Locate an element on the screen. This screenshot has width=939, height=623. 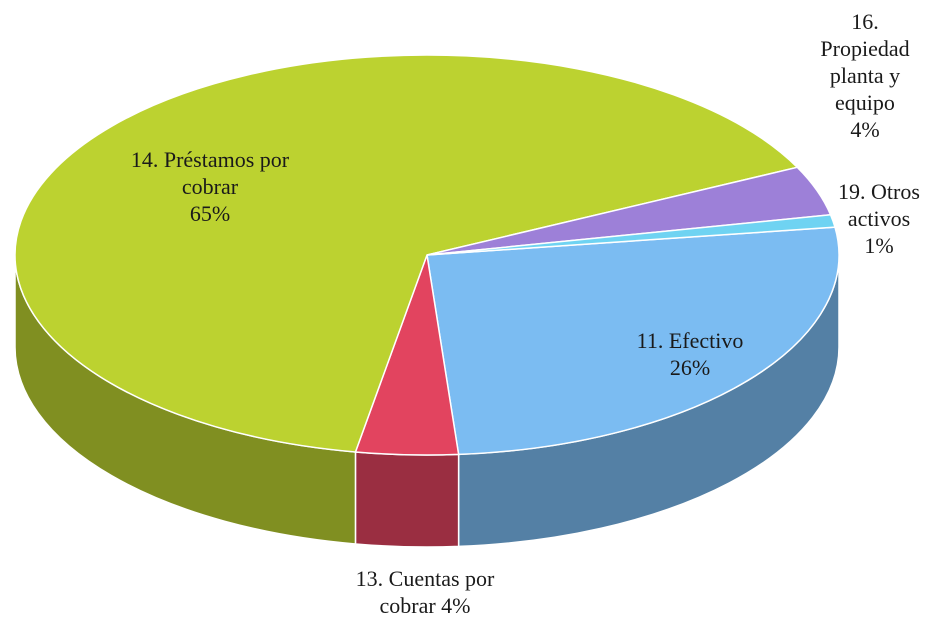
slice-label: 19. Otros activos 1% is located at coordinates (879, 218).